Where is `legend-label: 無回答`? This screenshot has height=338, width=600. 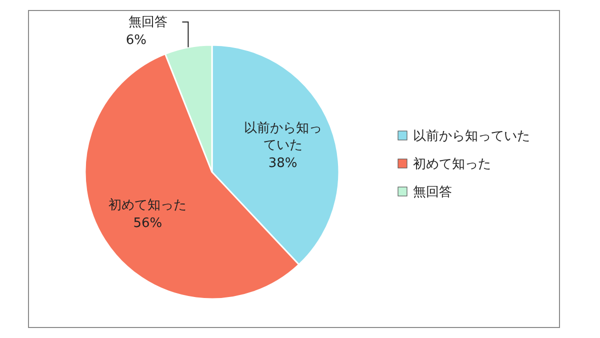 legend-label: 無回答 is located at coordinates (432, 192).